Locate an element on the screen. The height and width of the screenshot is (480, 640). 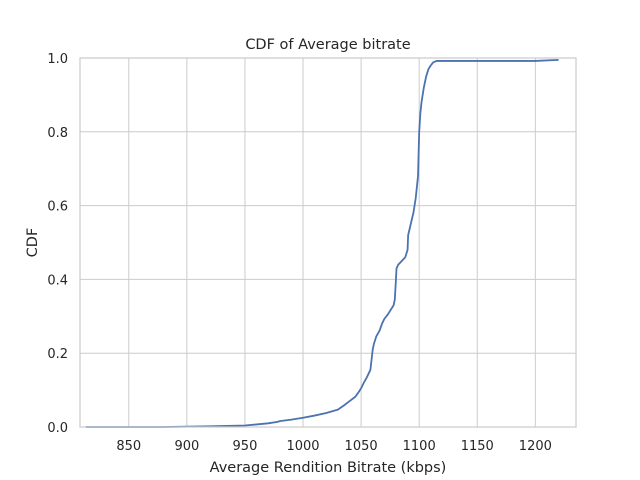
y-tick-label: 1.0 is located at coordinates (57, 59).